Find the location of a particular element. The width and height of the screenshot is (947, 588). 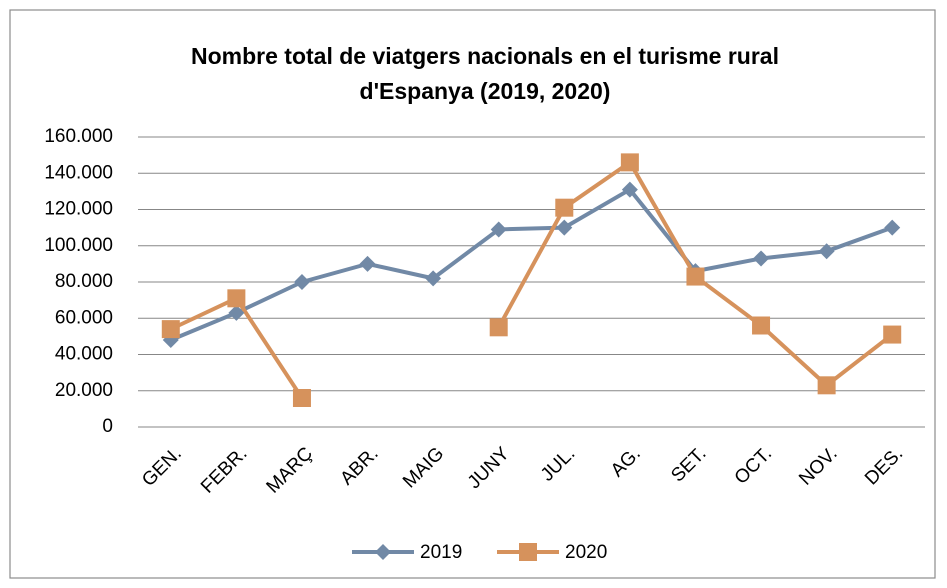

y-tick-label: 20.000 is located at coordinates (84, 390).